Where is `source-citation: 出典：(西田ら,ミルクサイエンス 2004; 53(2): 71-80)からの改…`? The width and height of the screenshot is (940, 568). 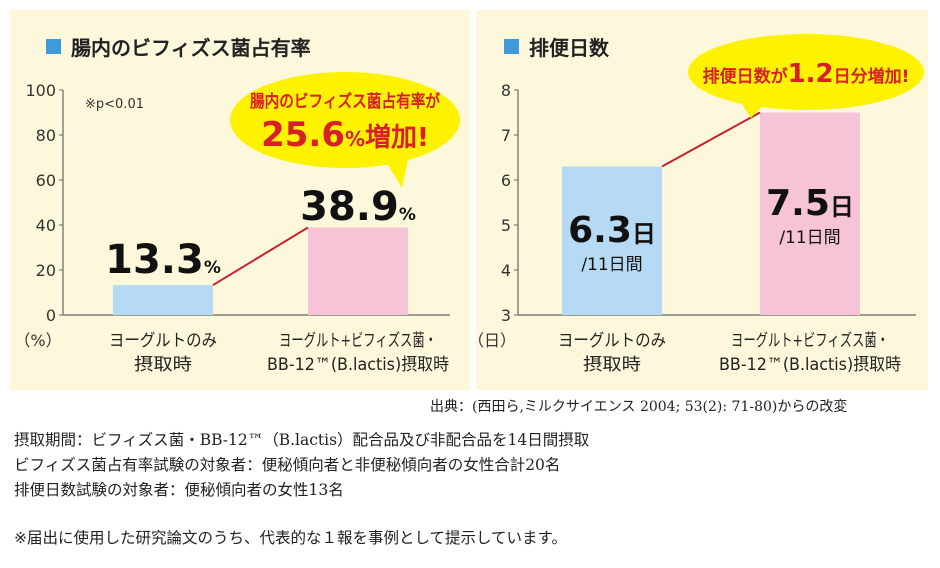 source-citation: 出典：(西田ら,ミルクサイエンス 2004; 53(2): 71-80)からの改… is located at coordinates (639, 407).